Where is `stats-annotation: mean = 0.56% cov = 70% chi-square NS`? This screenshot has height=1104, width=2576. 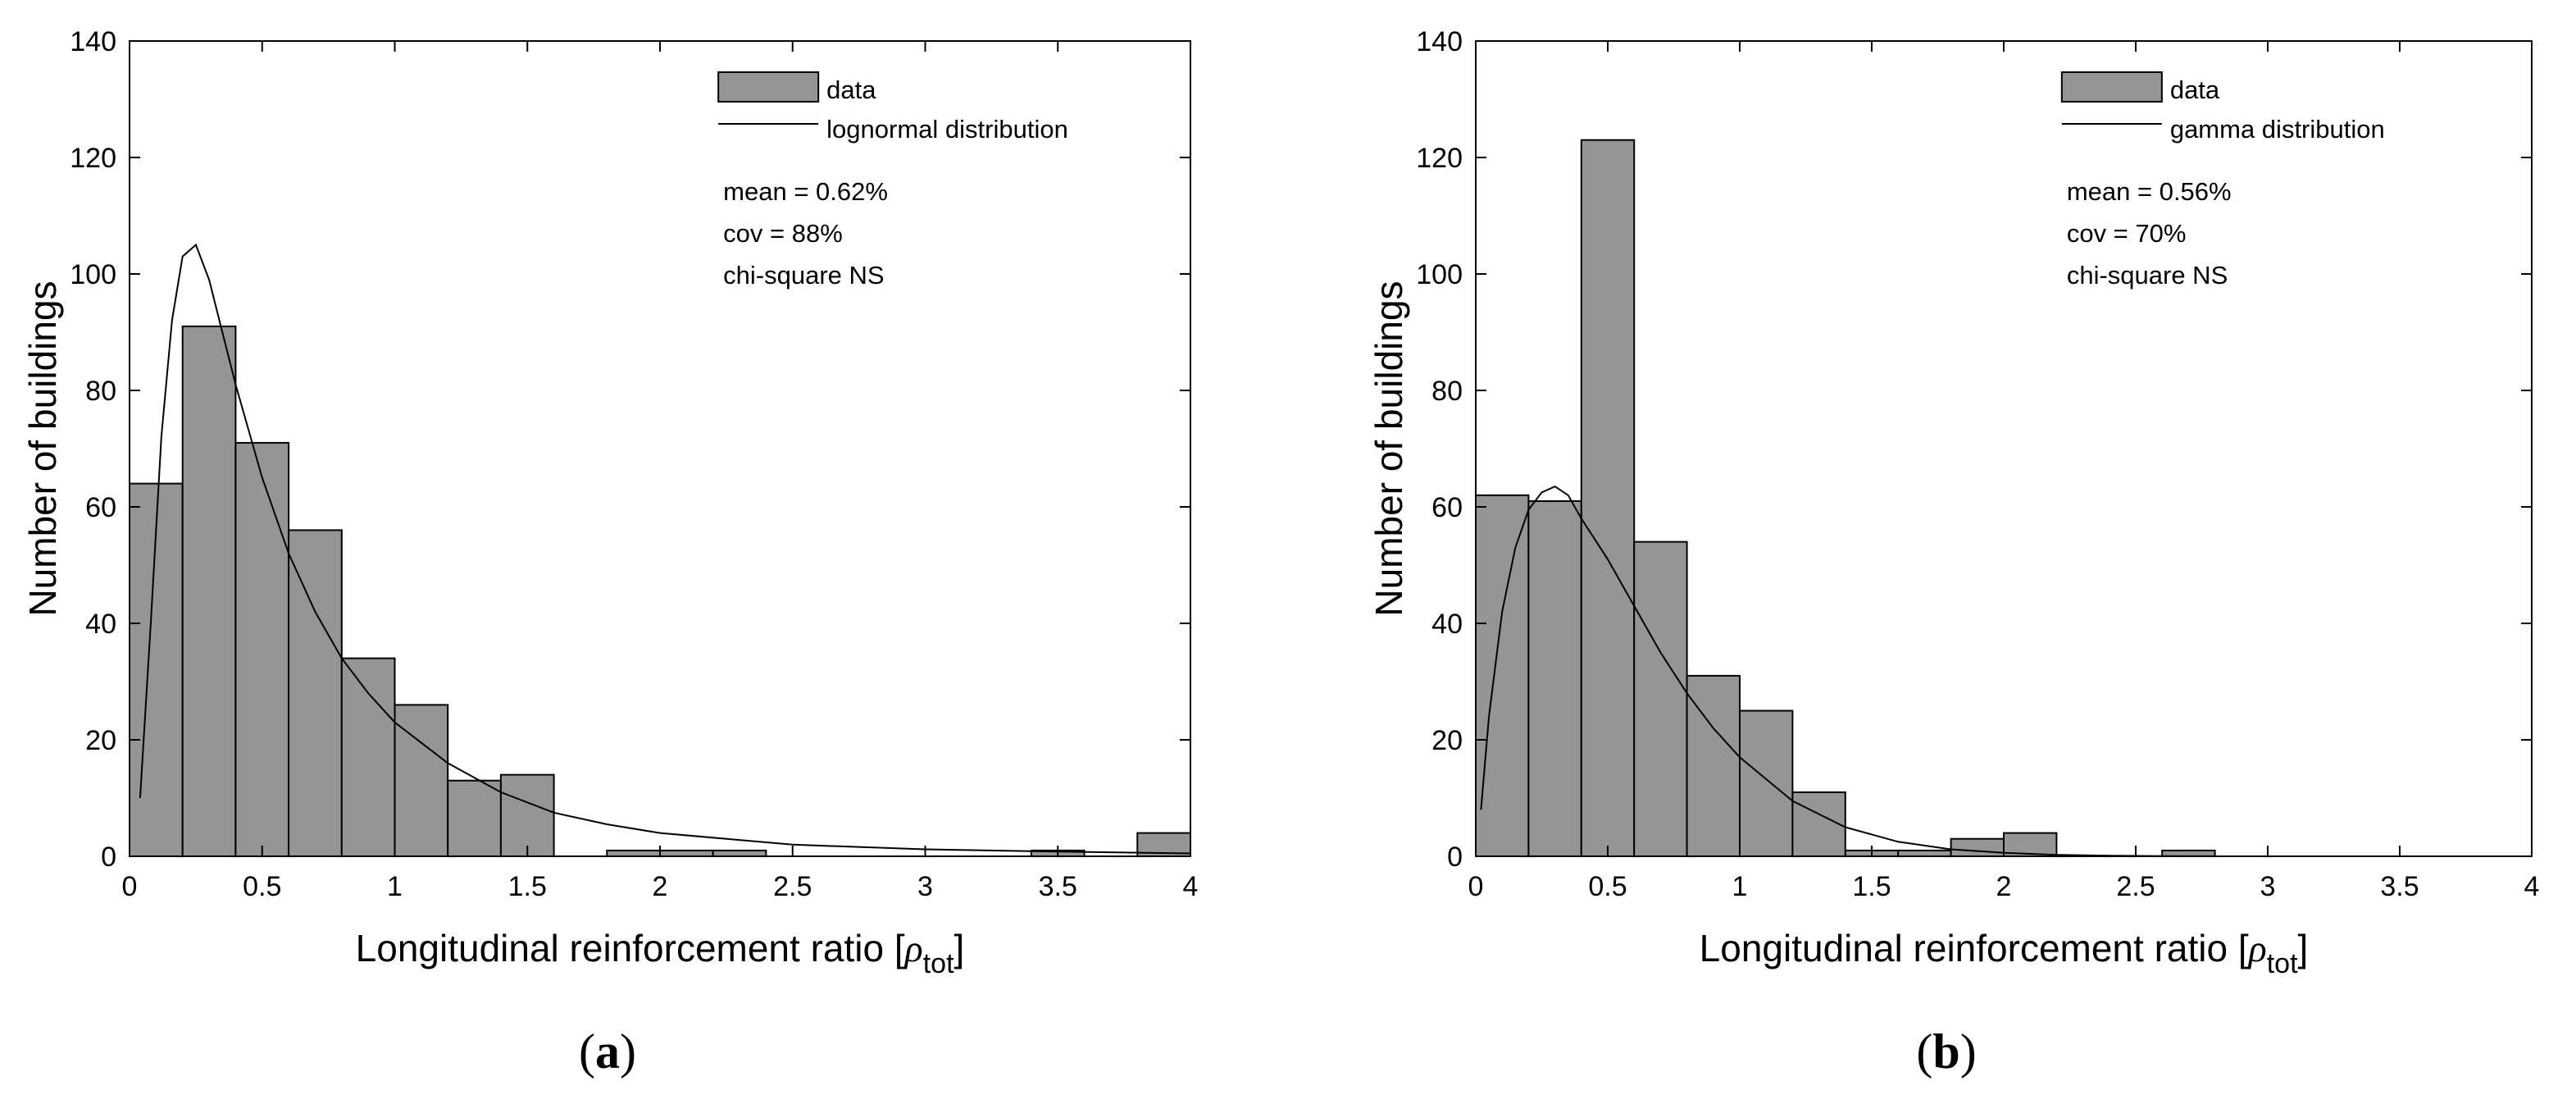 stats-annotation: mean = 0.56% cov = 70% chi-square NS is located at coordinates (2149, 233).